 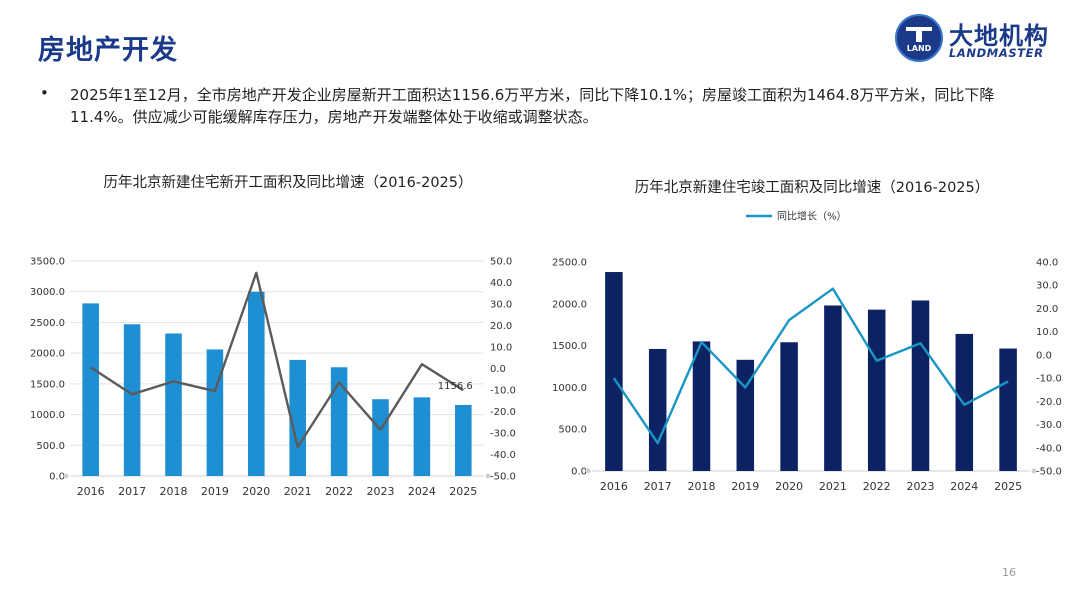 I want to click on chart2-x-tick: 2017, so click(x=658, y=486).